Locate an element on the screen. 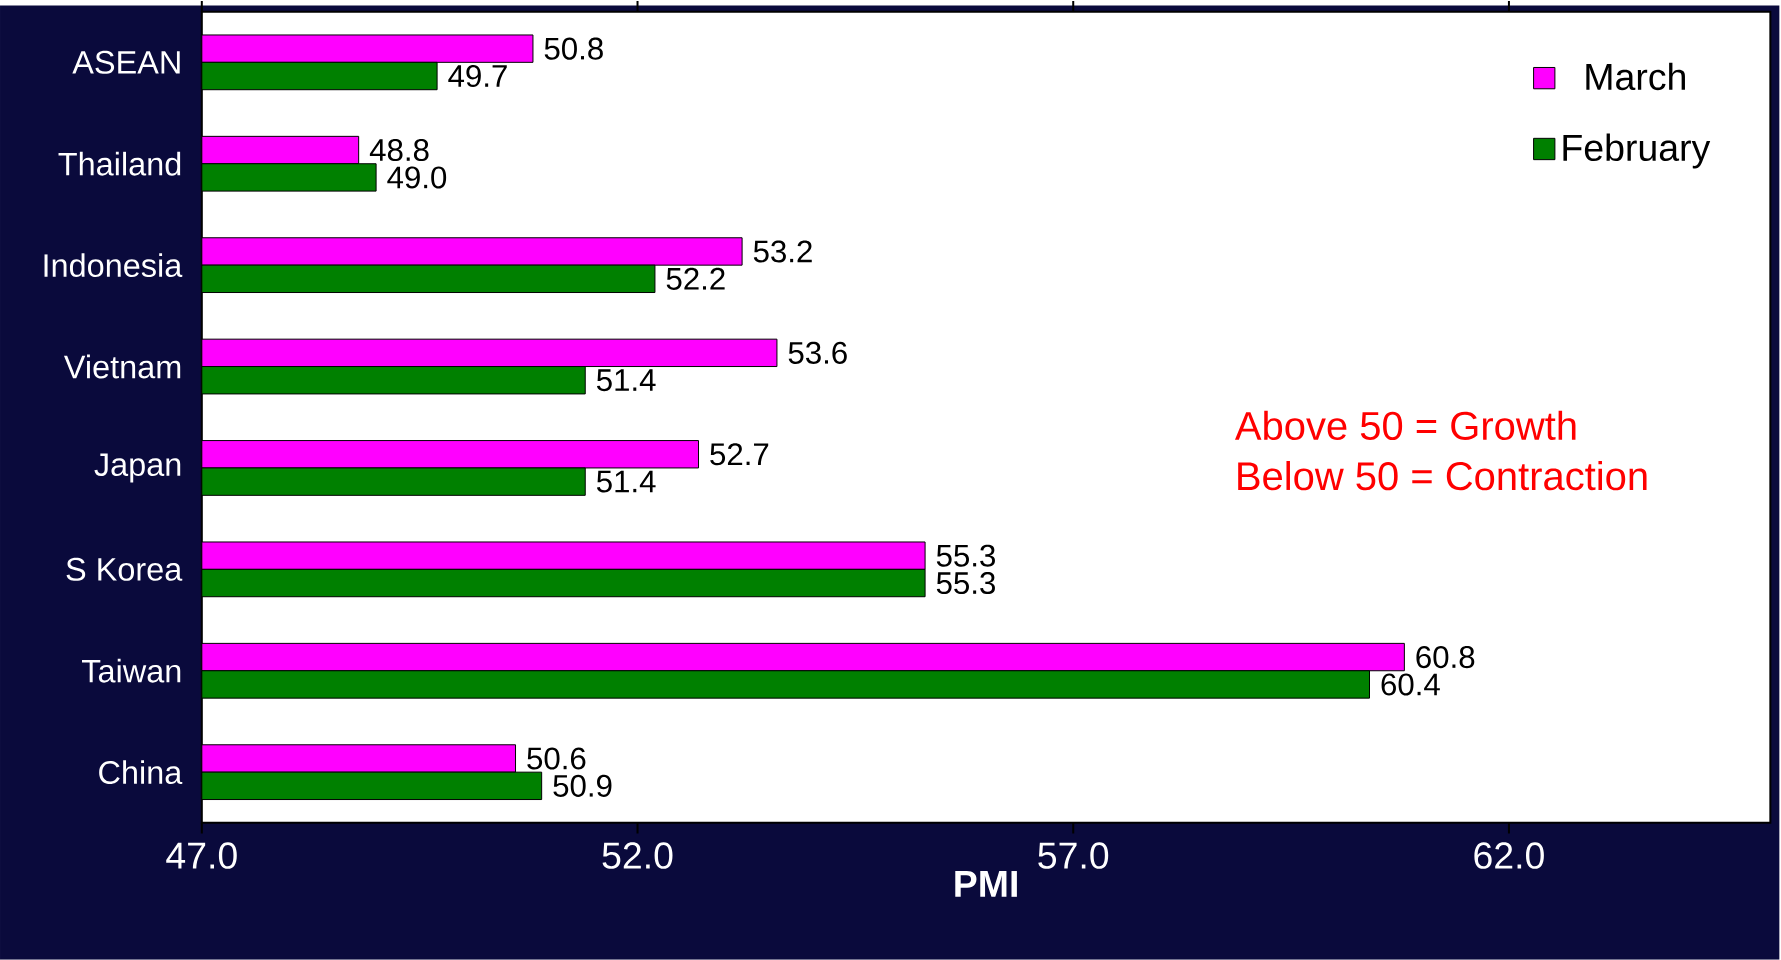 The image size is (1781, 960). x-tick-label: 47.0 is located at coordinates (201, 855).